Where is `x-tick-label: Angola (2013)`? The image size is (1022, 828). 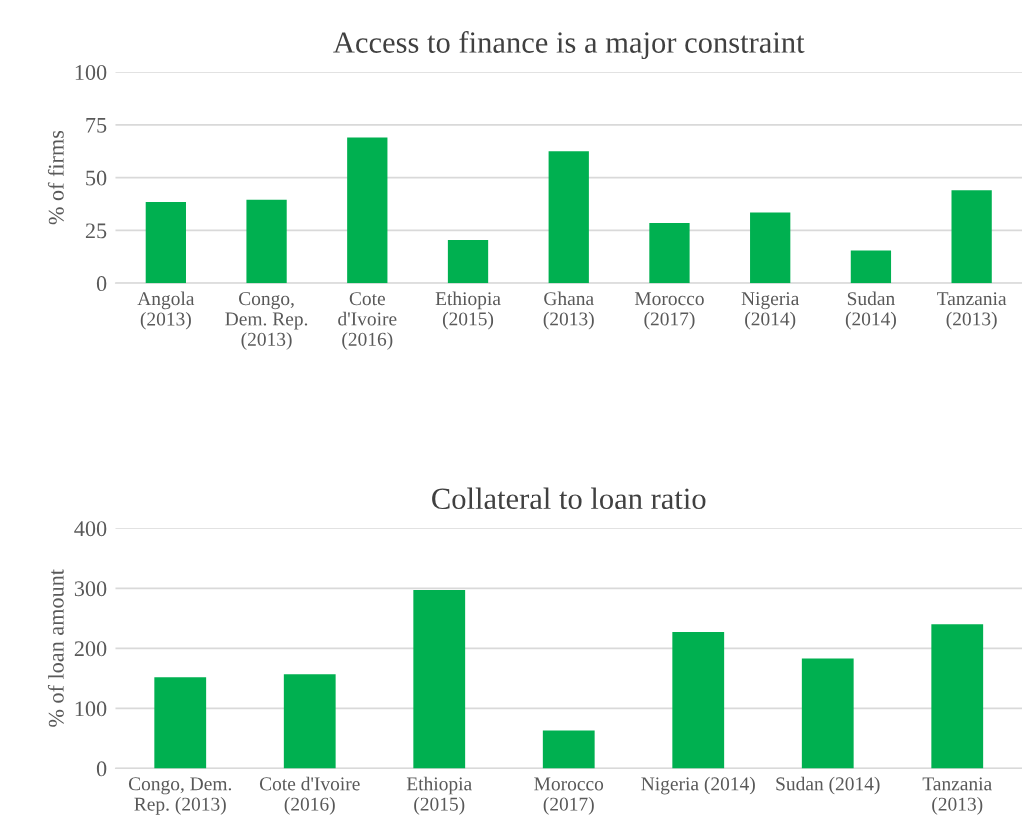 x-tick-label: Angola (2013) is located at coordinates (166, 310).